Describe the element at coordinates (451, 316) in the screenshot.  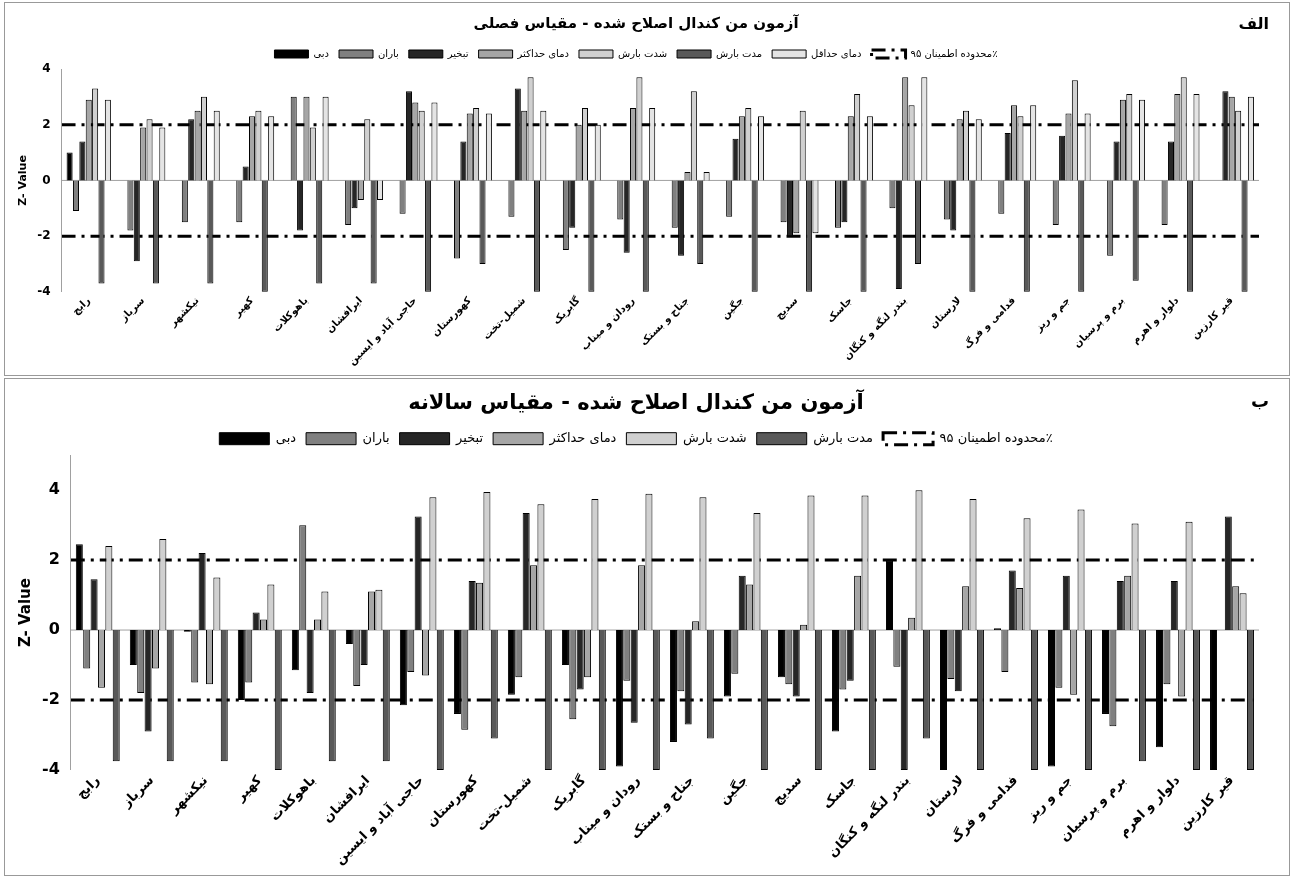
I see `x-tick-label: کهورستان` at that location.